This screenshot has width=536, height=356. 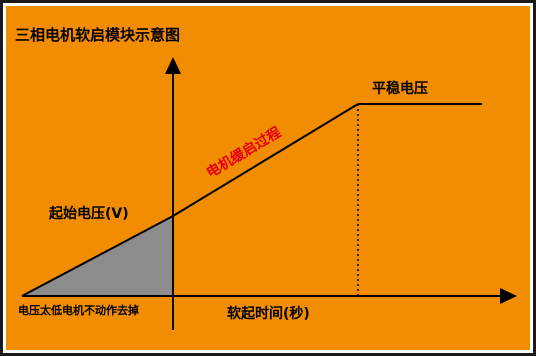 What do you see at coordinates (173, 65) in the screenshot?
I see `y-axis-arrow` at bounding box center [173, 65].